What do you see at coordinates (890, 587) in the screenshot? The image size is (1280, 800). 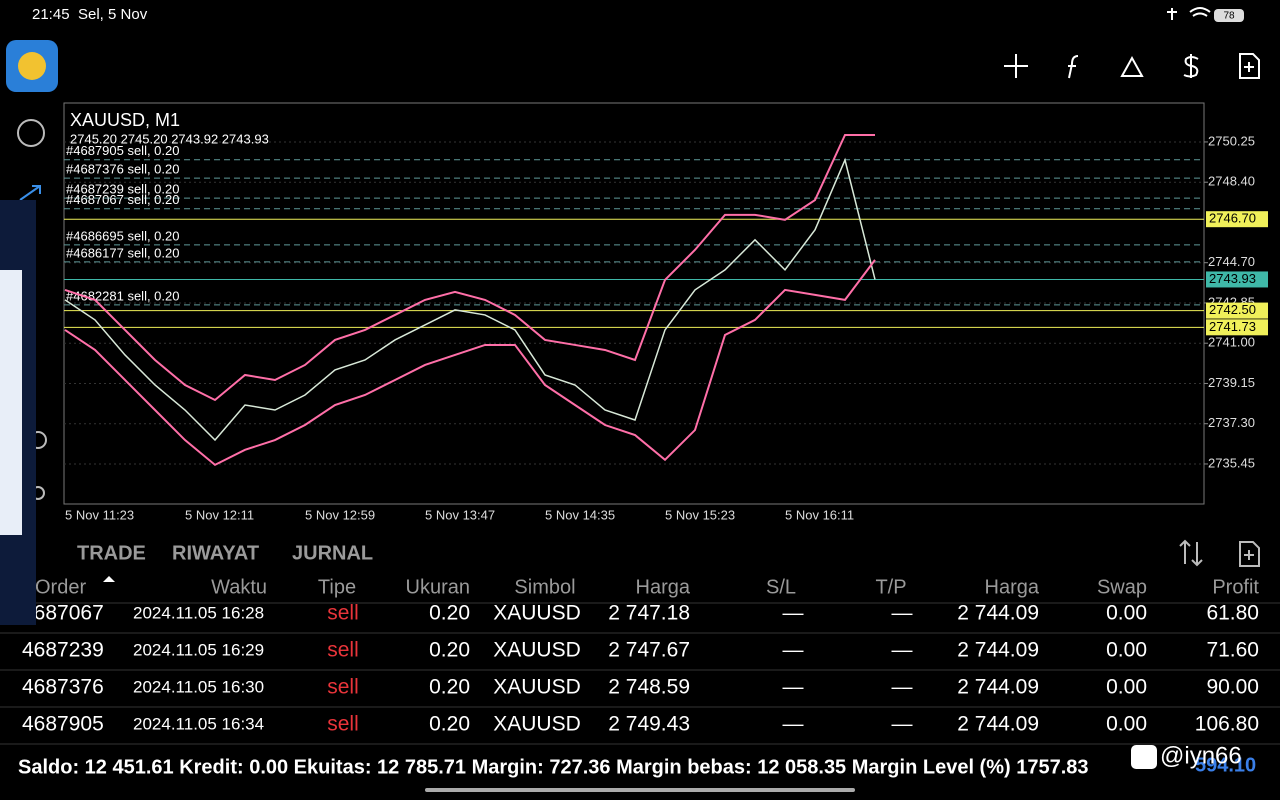 I see `column-header: T/P` at bounding box center [890, 587].